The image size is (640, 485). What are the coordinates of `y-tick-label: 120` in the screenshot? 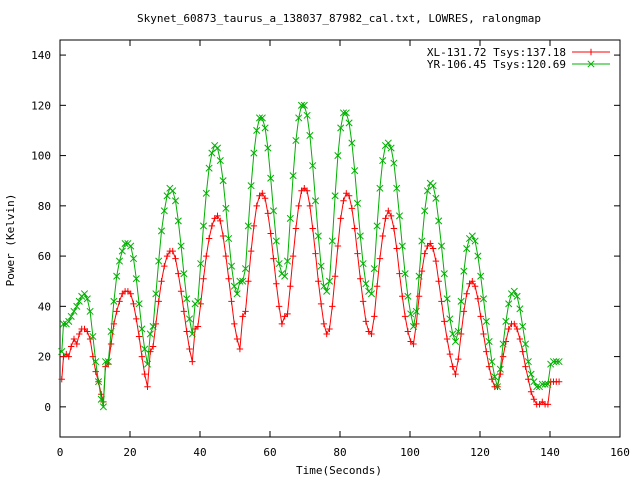 It's located at (41, 105).